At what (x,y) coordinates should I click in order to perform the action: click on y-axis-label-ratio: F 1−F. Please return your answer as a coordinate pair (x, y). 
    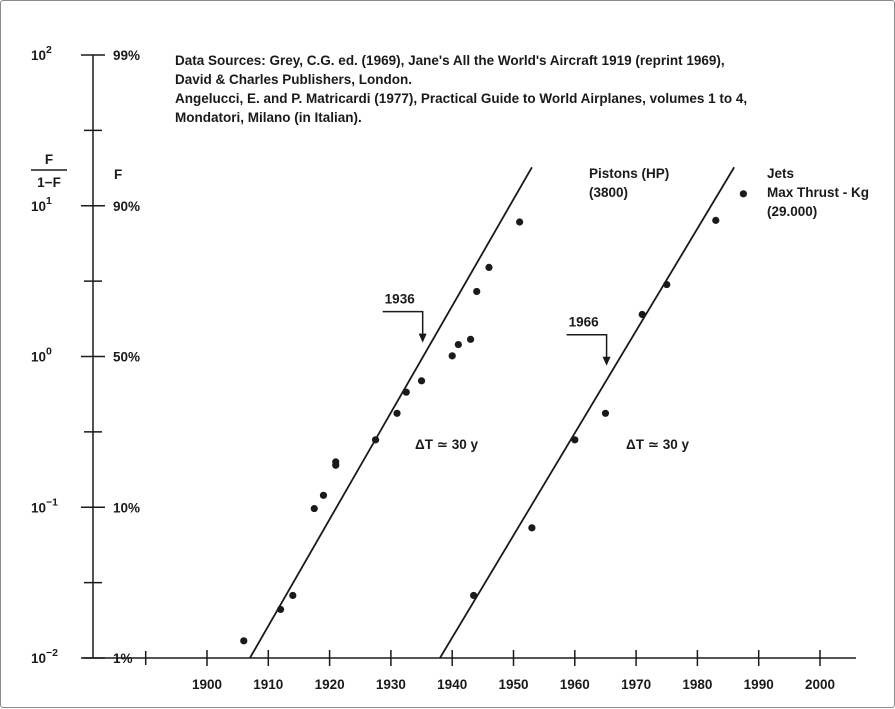
    Looking at the image, I should click on (49, 171).